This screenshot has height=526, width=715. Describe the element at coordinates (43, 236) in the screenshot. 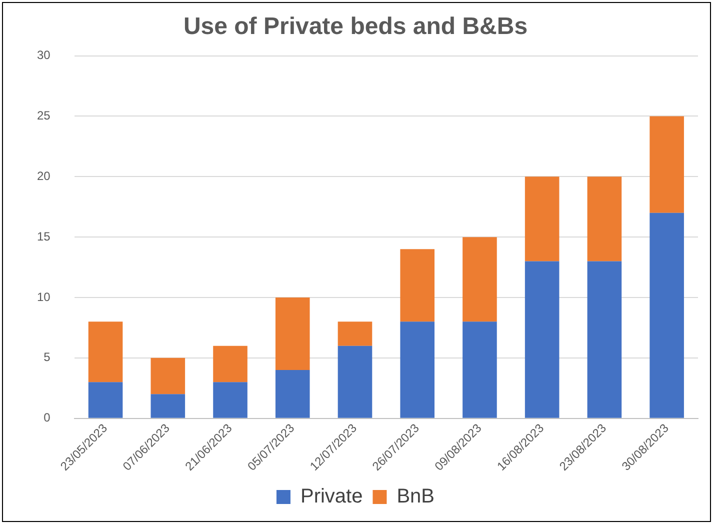

I see `y-tick-label: 15` at that location.